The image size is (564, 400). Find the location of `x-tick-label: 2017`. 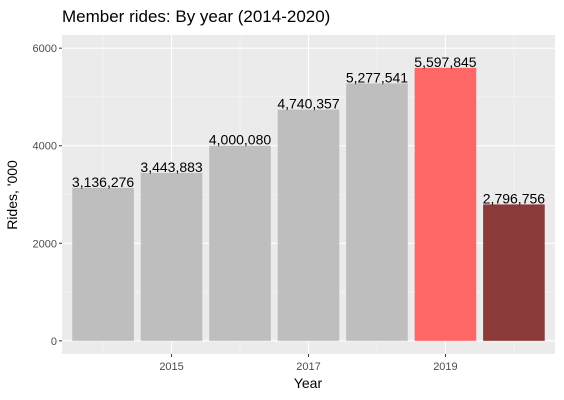

x-tick-label: 2017 is located at coordinates (308, 367).